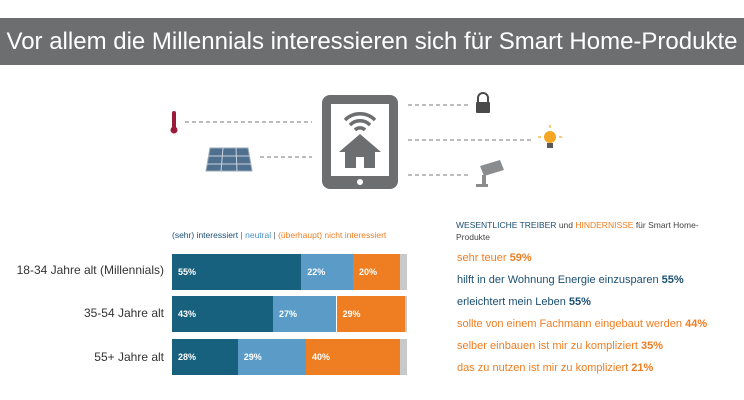  Describe the element at coordinates (604, 225) in the screenshot. I see `drivers-title-barriers: HINDERNISSE` at that location.